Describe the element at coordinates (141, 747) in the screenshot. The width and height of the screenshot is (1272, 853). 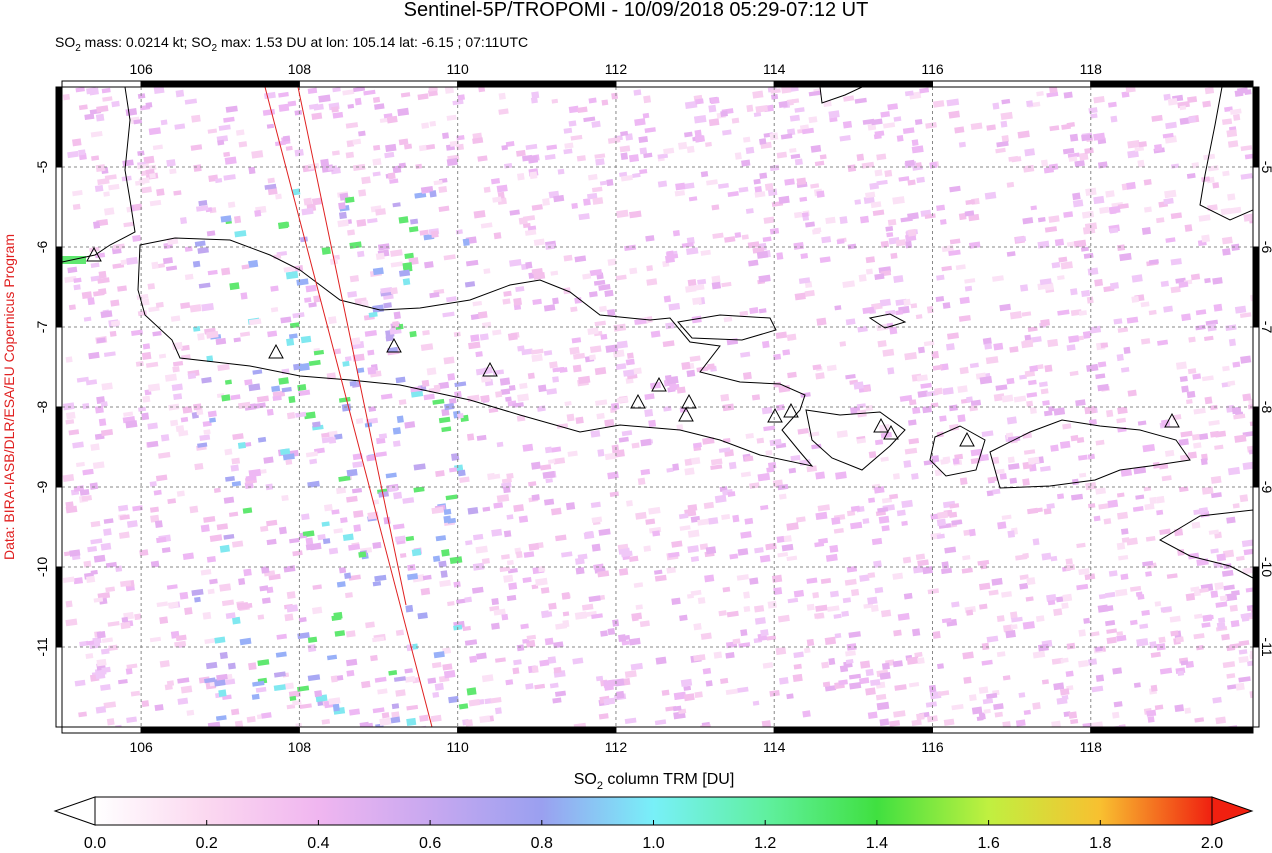
I see `x-tick-label-bottom: 106` at that location.